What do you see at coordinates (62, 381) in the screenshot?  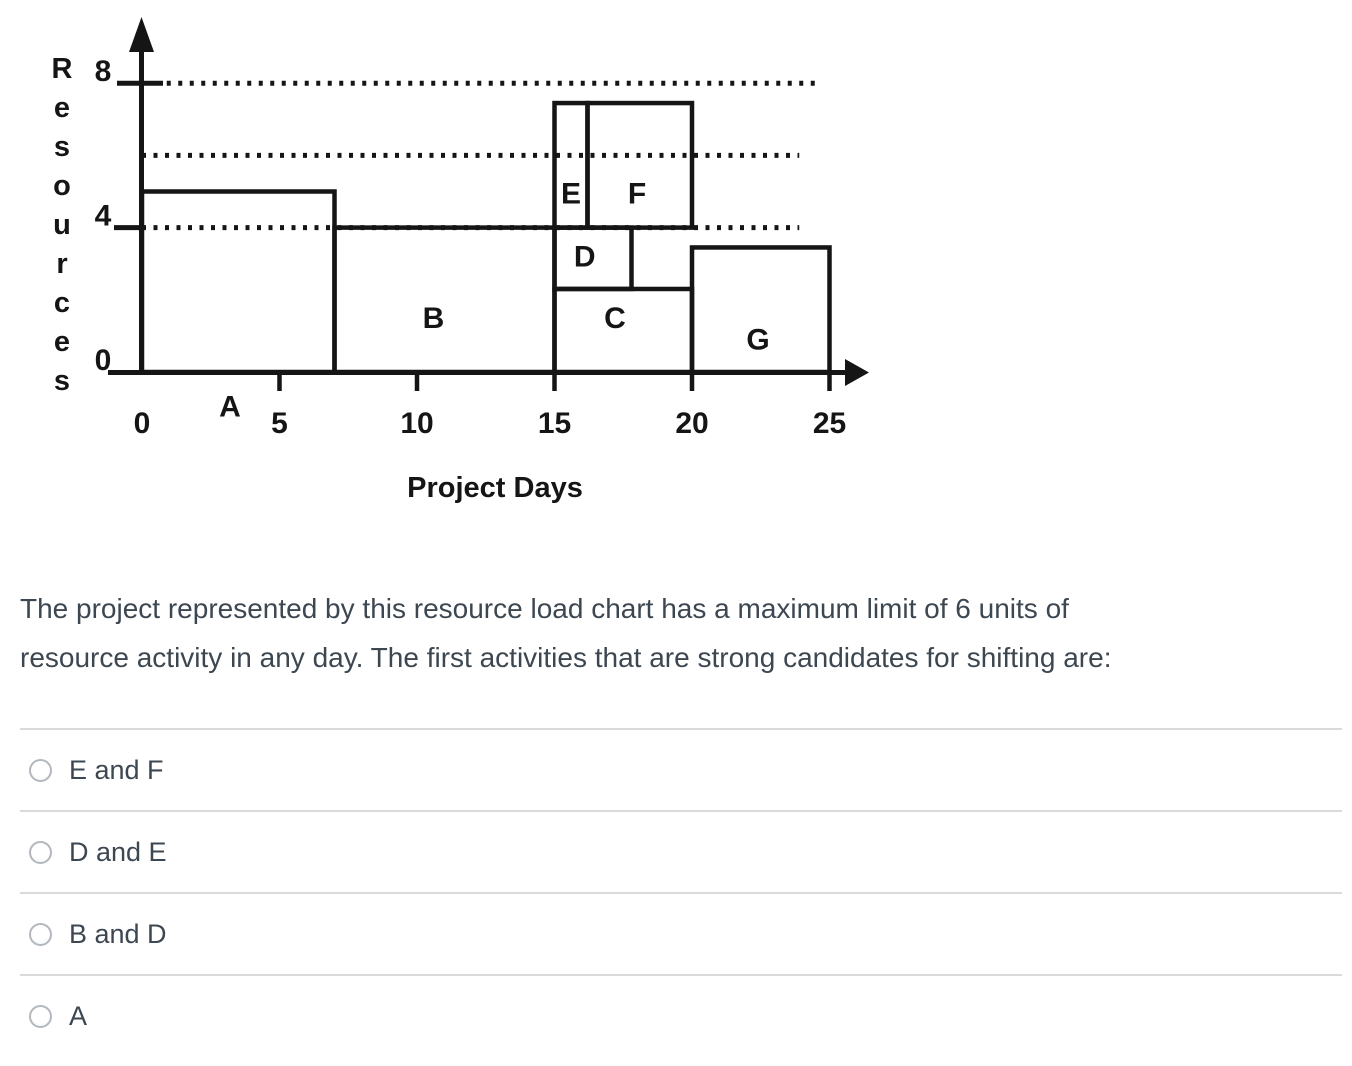 I see `y-axis-title-letter-8: s` at bounding box center [62, 381].